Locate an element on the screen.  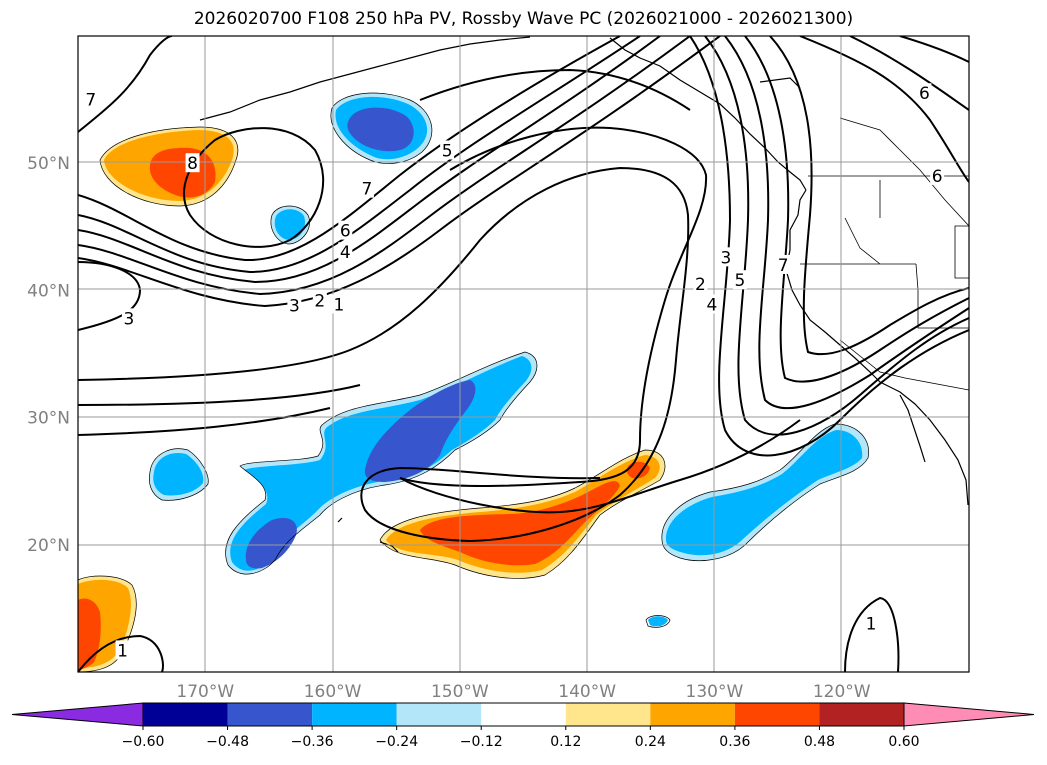
lon-tick-label: 150°W is located at coordinates (460, 691).